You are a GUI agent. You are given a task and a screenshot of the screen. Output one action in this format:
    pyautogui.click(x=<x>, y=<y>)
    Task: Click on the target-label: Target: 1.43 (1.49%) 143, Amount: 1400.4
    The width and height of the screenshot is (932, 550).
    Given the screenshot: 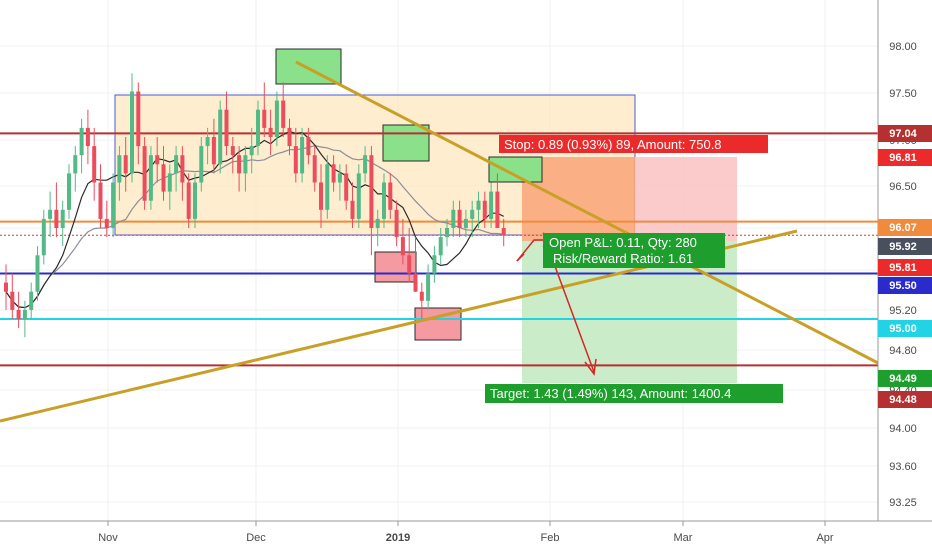 What is the action you would take?
    pyautogui.click(x=634, y=393)
    